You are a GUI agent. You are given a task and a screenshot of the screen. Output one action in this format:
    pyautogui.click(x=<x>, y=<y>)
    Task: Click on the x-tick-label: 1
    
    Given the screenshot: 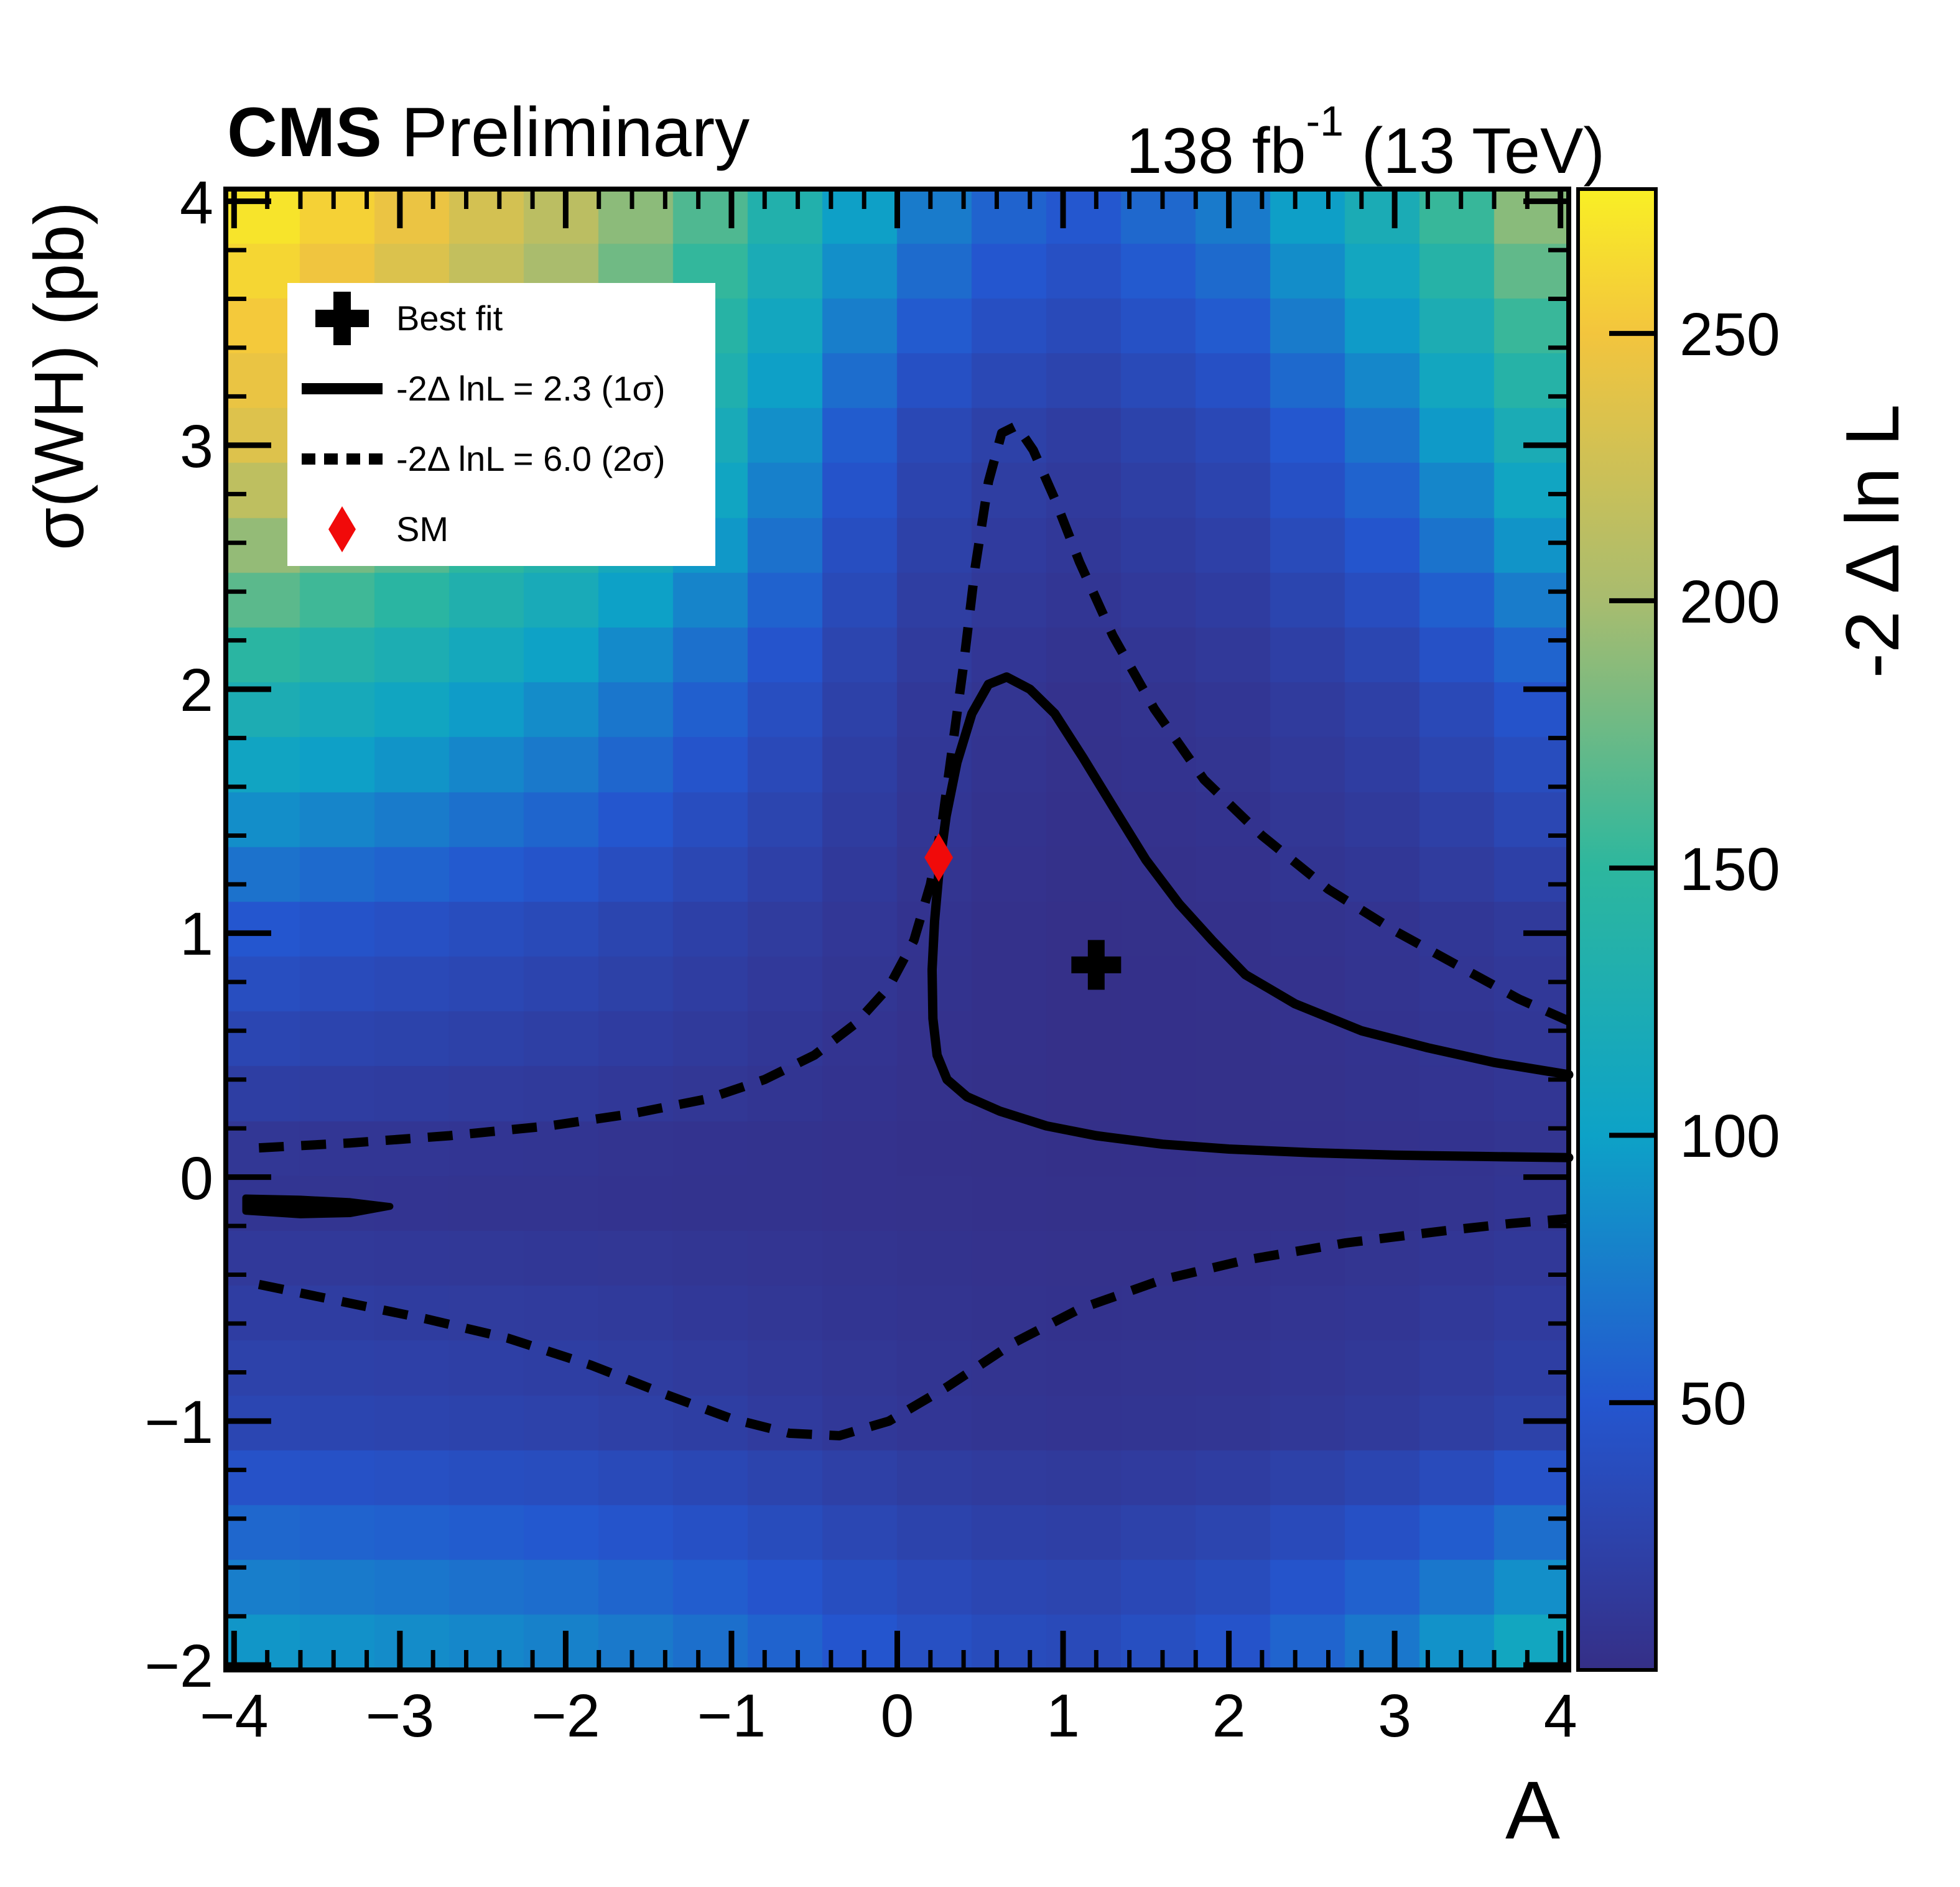 What is the action you would take?
    pyautogui.click(x=1063, y=1716)
    